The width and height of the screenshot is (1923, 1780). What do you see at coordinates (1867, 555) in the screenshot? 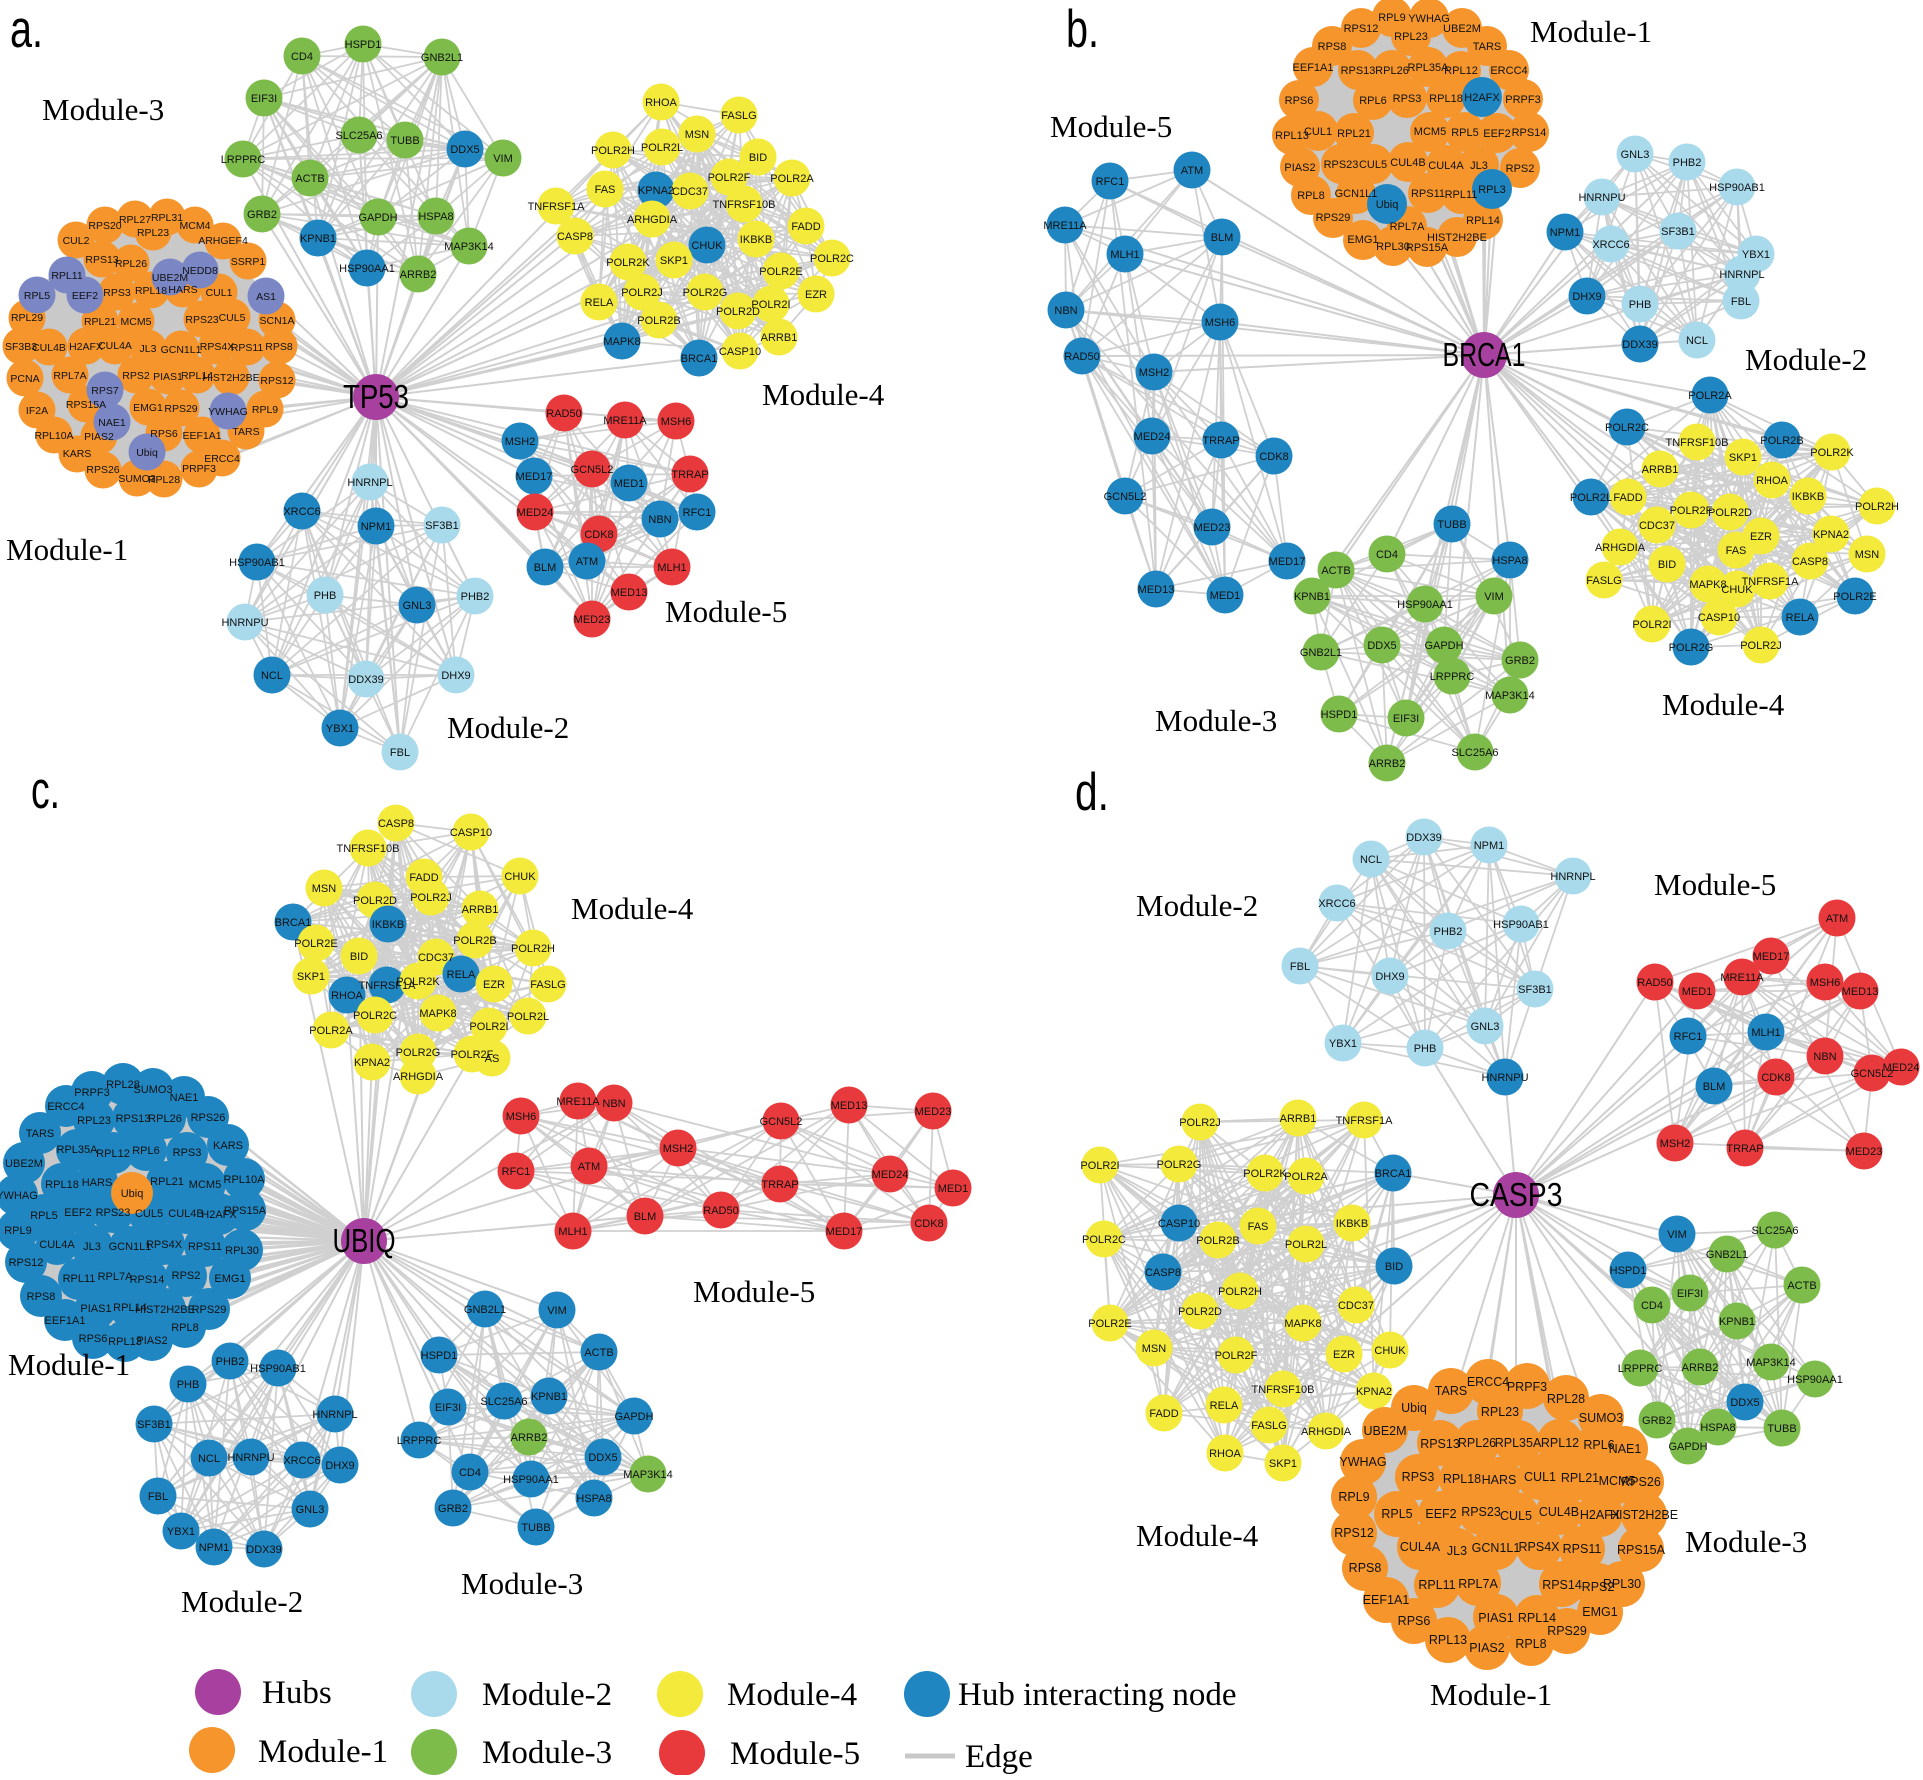
I see `svg-text: MSN` at bounding box center [1867, 555].